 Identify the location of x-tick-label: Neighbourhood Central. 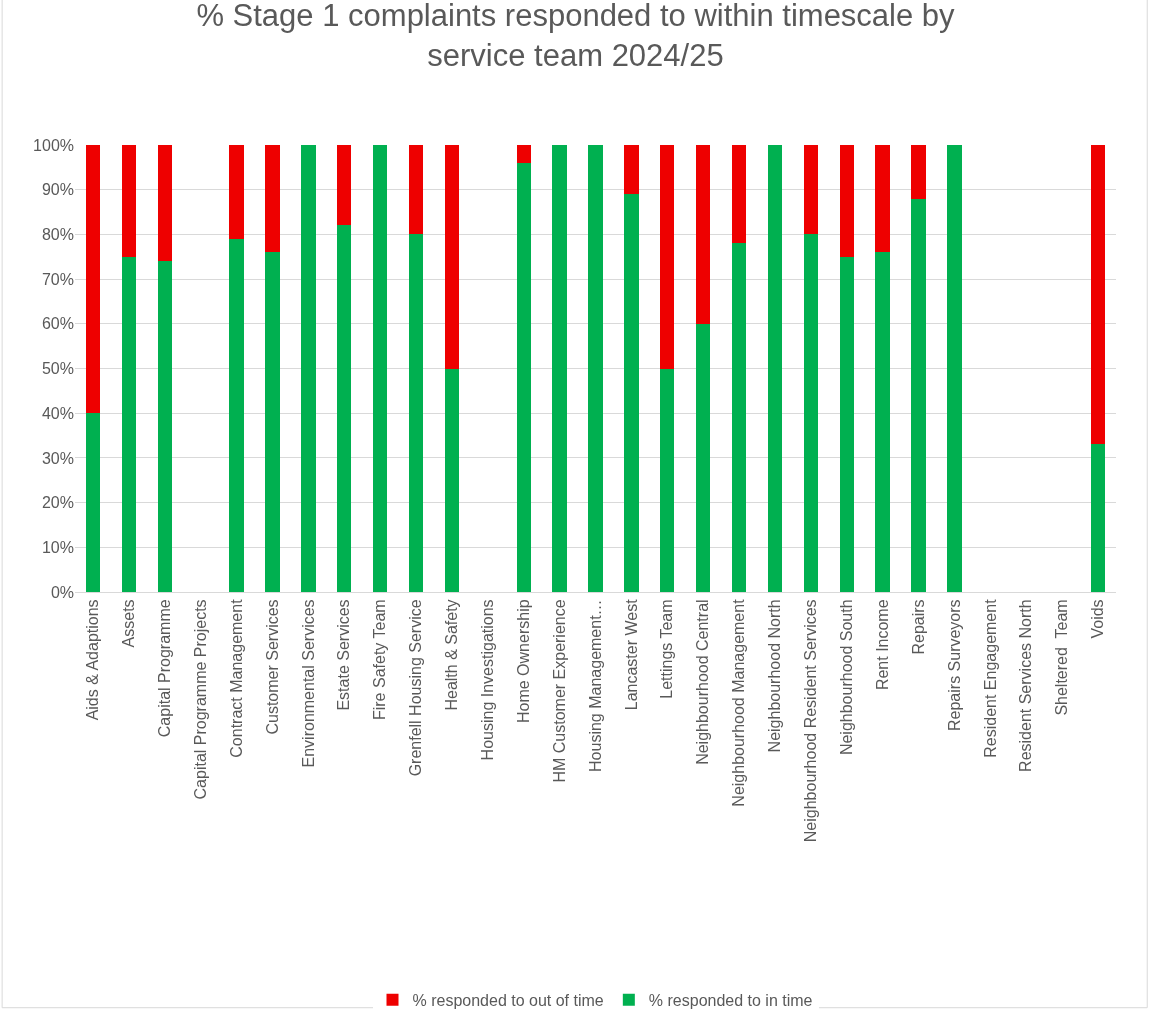
(703, 682).